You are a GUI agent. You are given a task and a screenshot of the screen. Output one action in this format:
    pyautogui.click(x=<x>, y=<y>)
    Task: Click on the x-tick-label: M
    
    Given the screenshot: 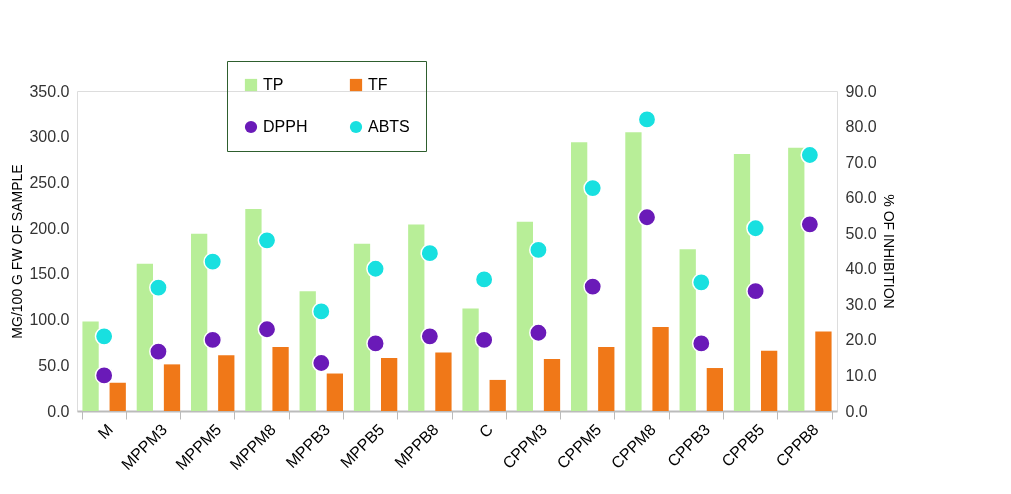 What is the action you would take?
    pyautogui.click(x=105, y=431)
    